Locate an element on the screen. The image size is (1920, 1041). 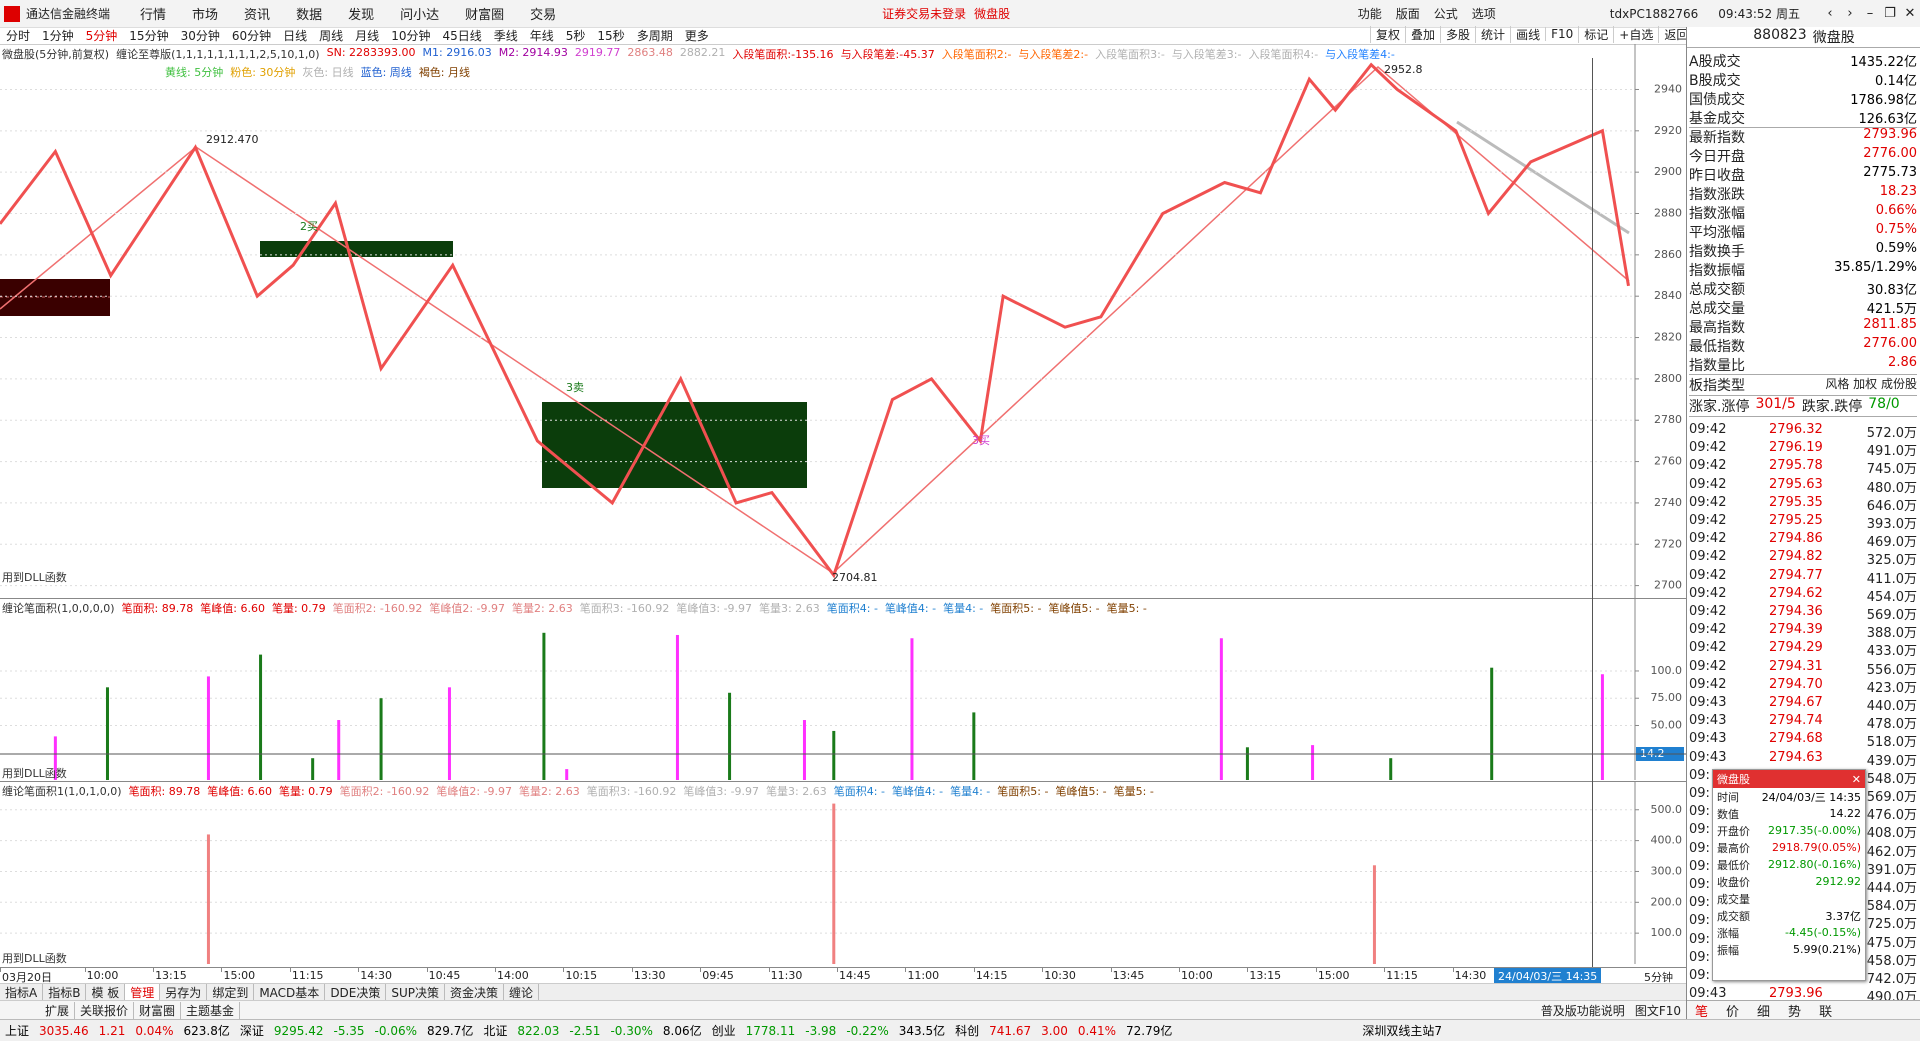
bottom-tab: 管理 is located at coordinates (143, 992).